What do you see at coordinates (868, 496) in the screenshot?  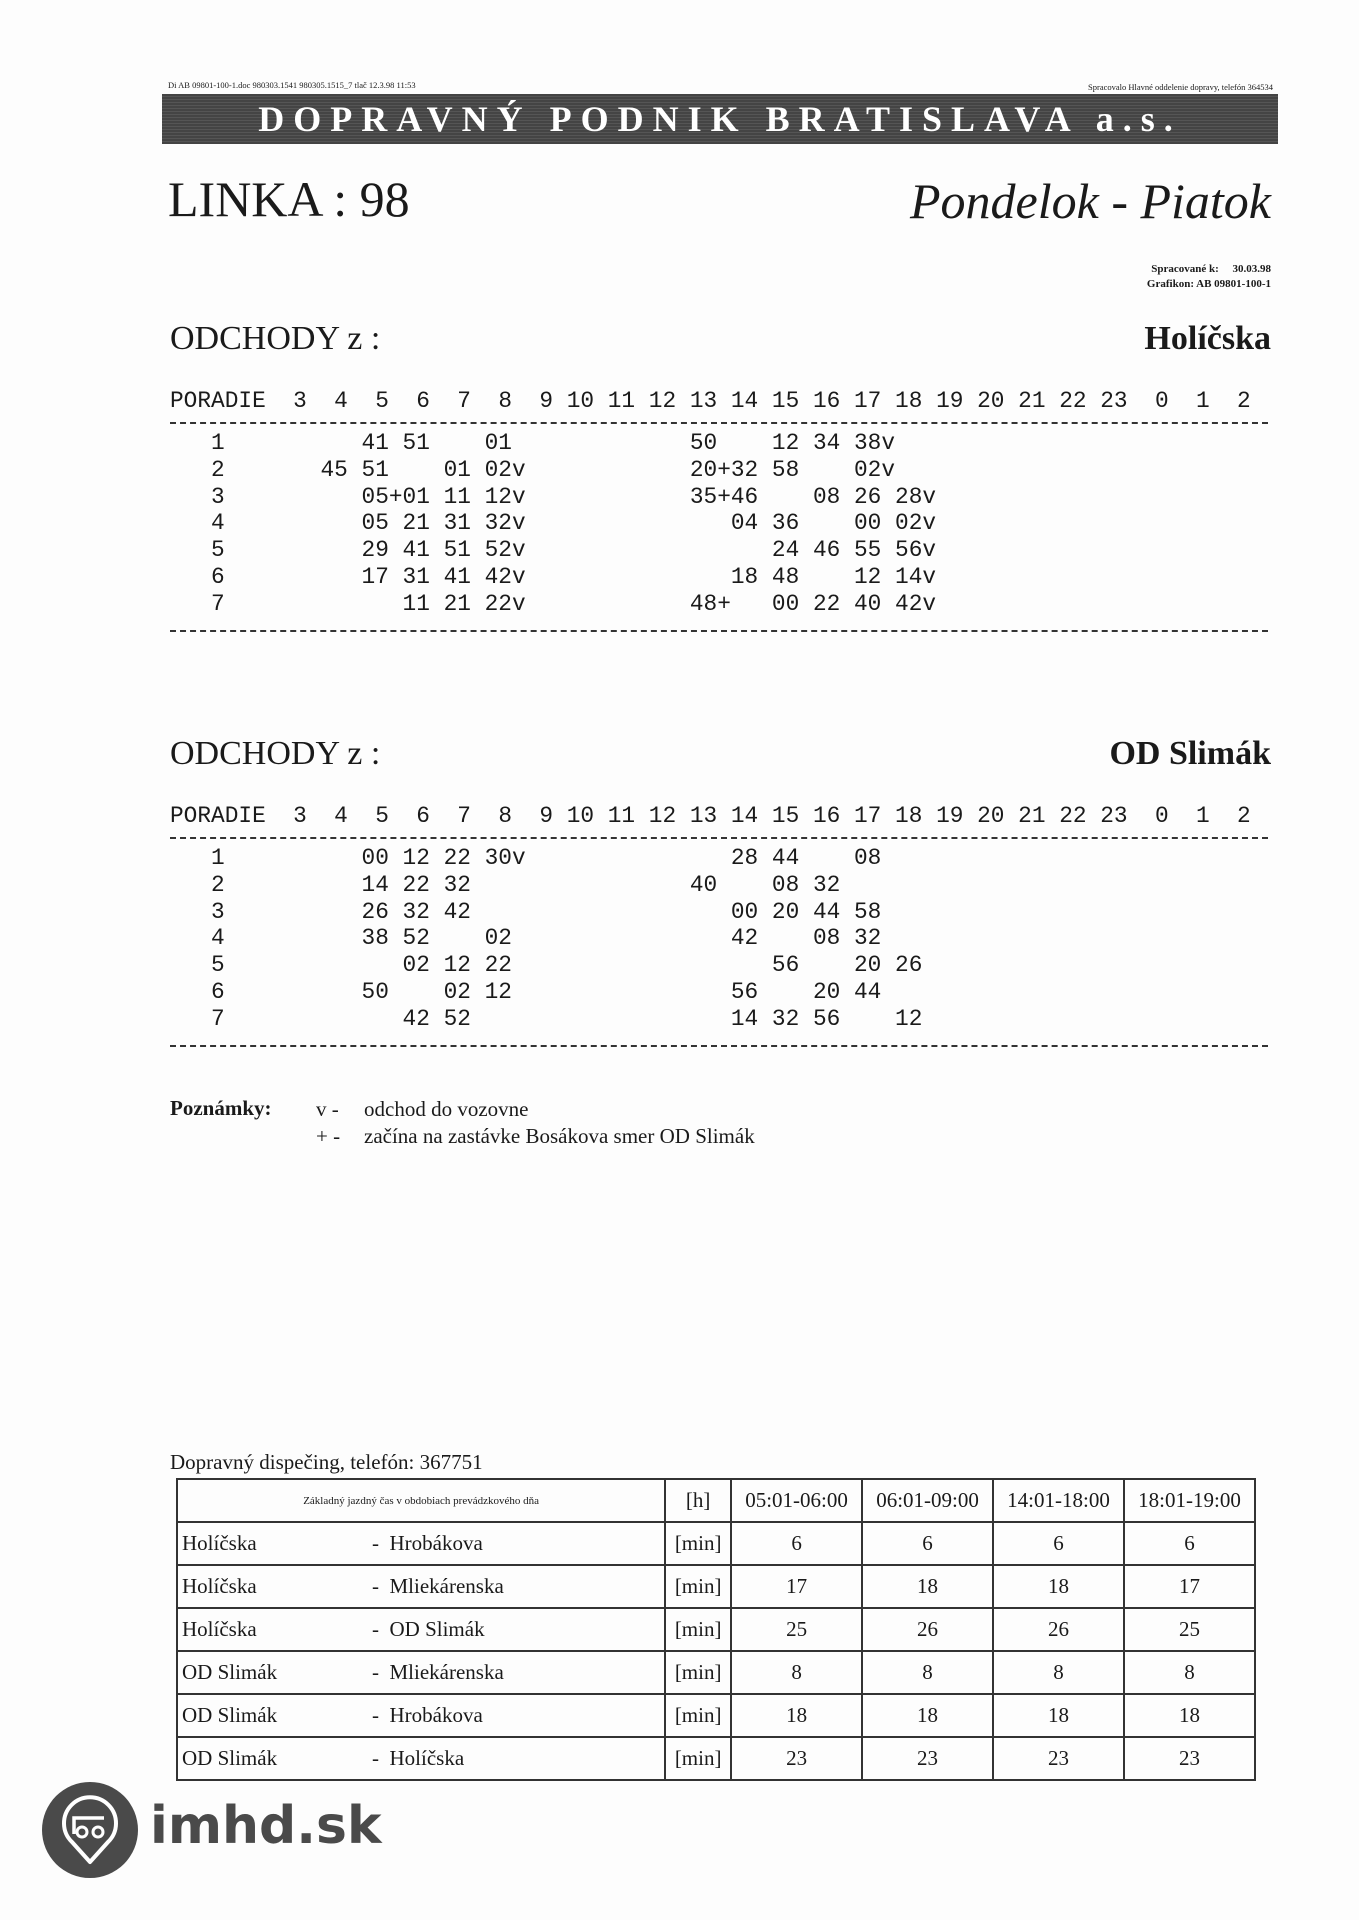 I see `departure-time: 26` at bounding box center [868, 496].